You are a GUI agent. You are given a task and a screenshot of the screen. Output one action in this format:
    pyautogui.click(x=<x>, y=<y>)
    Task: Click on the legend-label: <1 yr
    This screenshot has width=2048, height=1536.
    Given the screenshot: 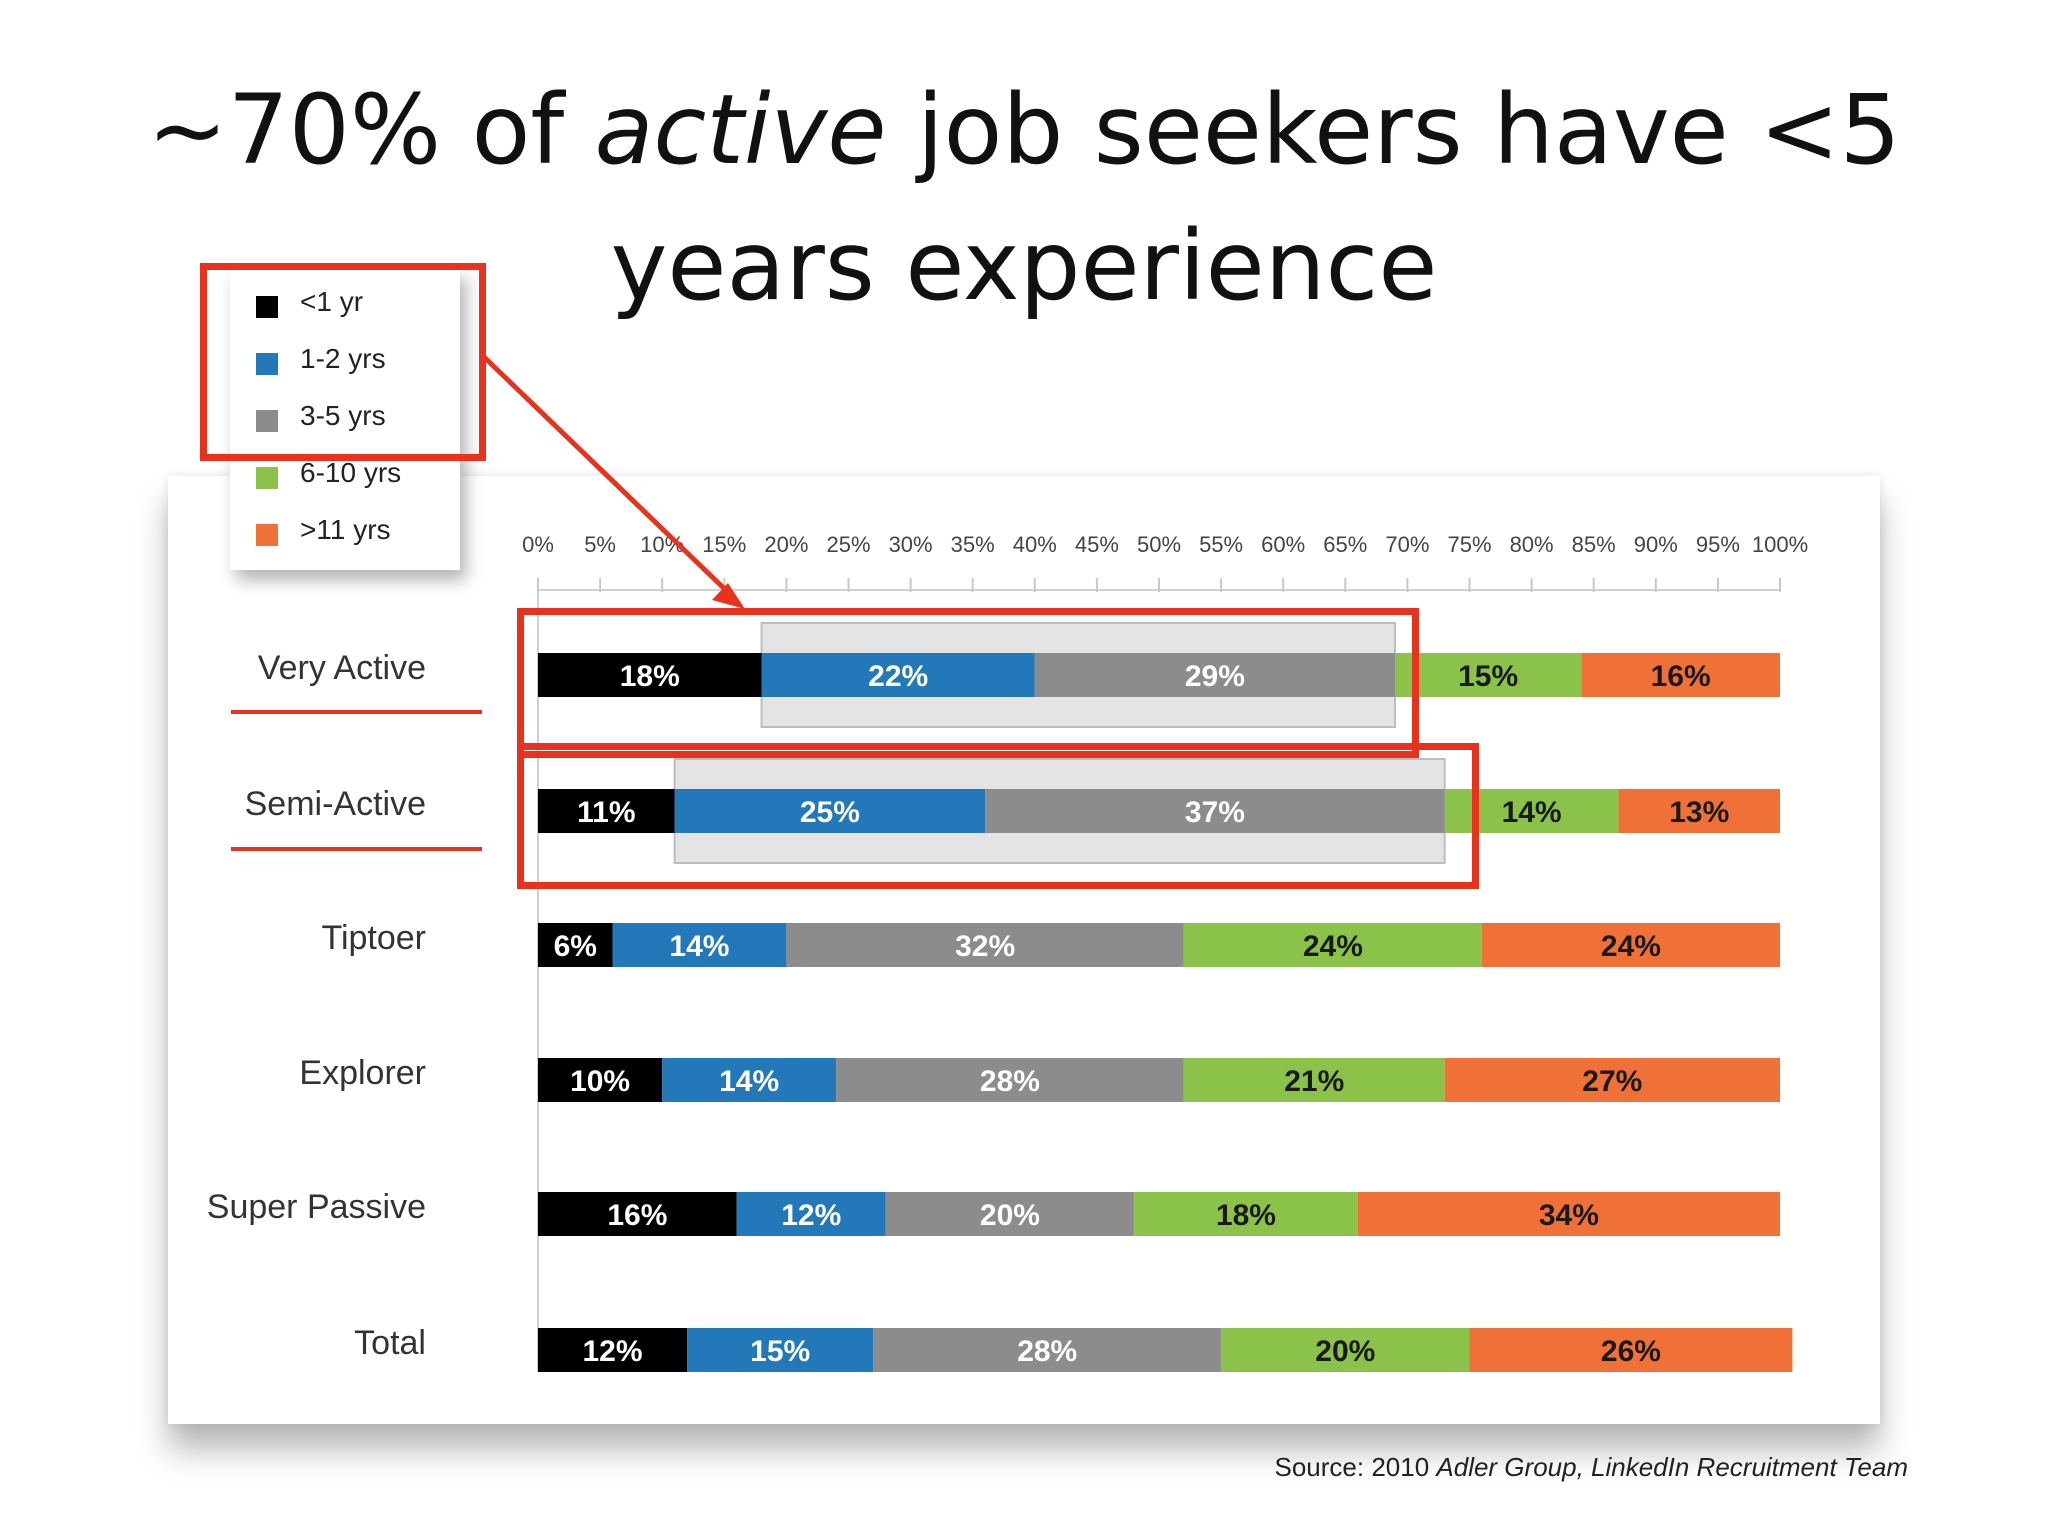 What is the action you would take?
    pyautogui.click(x=332, y=301)
    